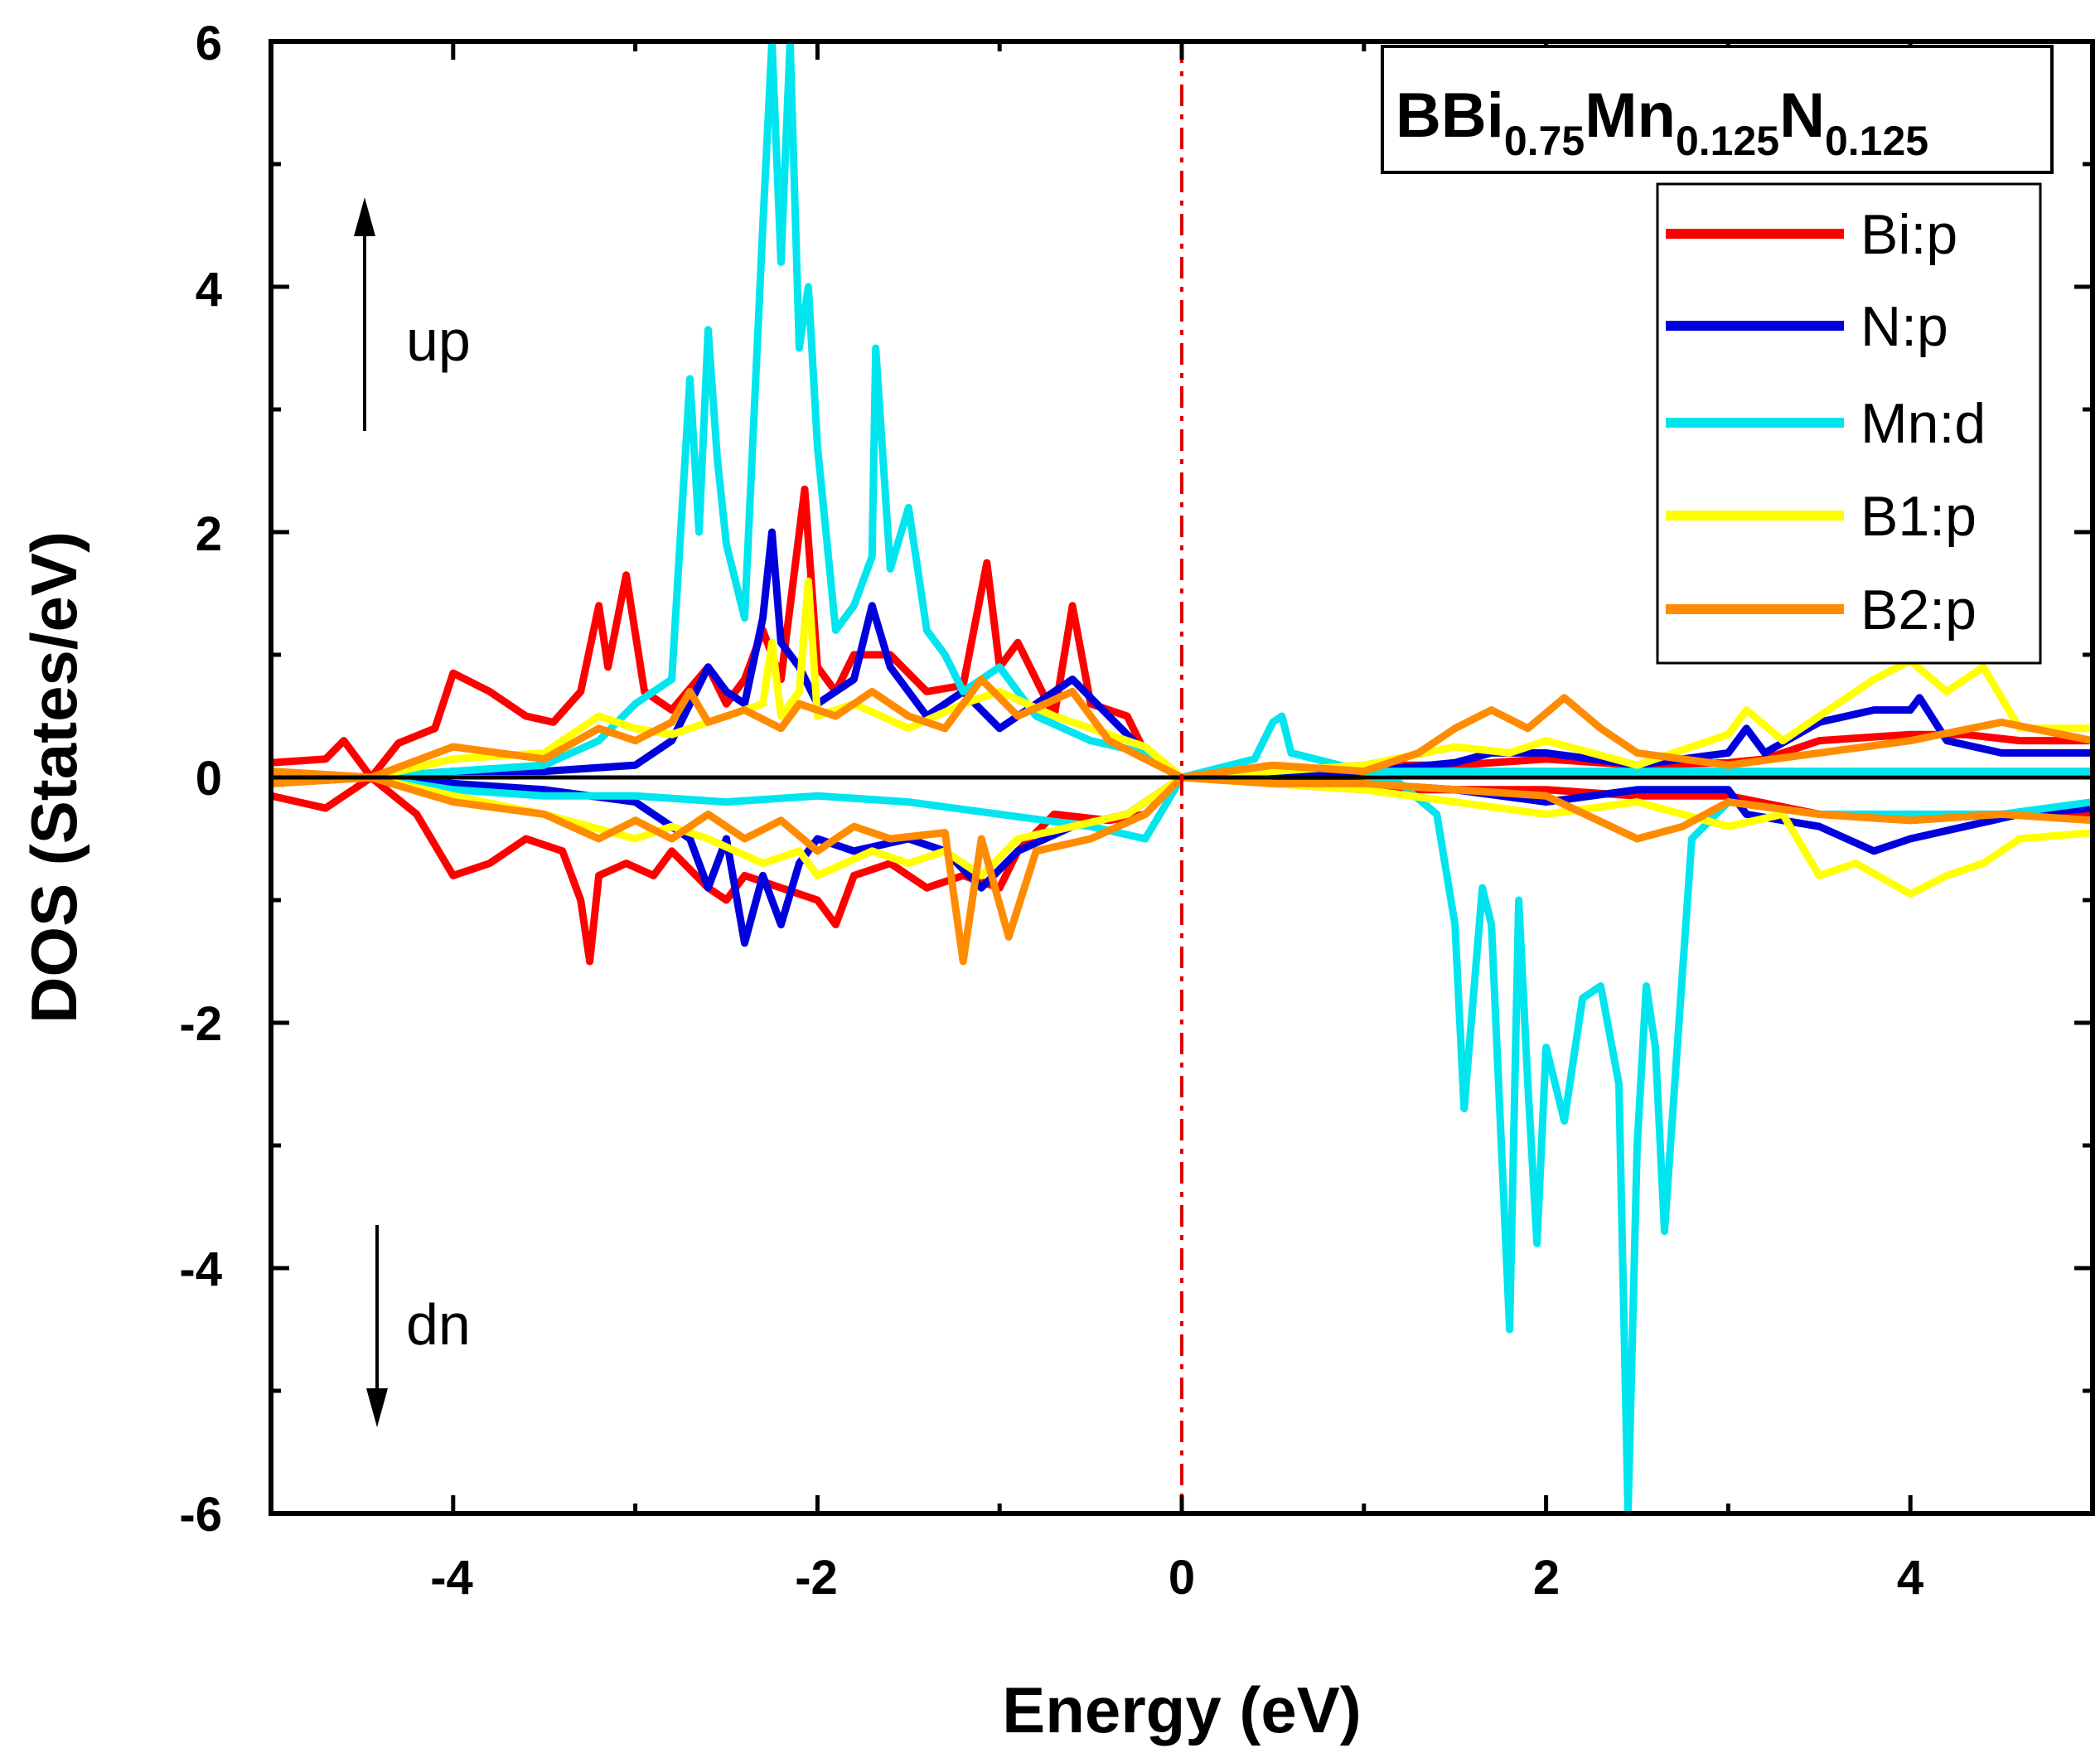  What do you see at coordinates (1919, 516) in the screenshot?
I see `legend-label: B1:p` at bounding box center [1919, 516].